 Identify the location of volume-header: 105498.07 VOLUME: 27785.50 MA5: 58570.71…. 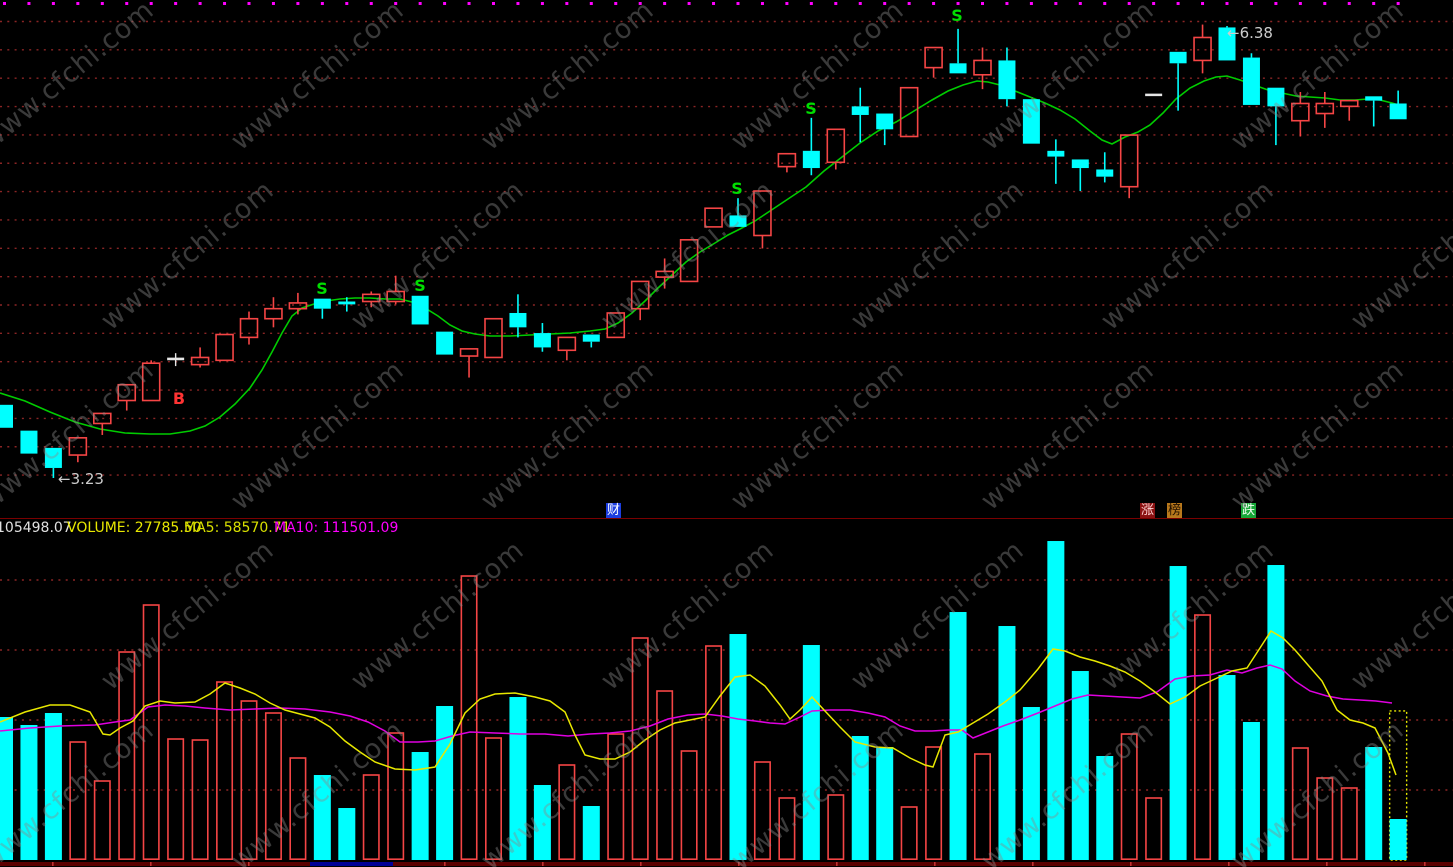
(726, 528).